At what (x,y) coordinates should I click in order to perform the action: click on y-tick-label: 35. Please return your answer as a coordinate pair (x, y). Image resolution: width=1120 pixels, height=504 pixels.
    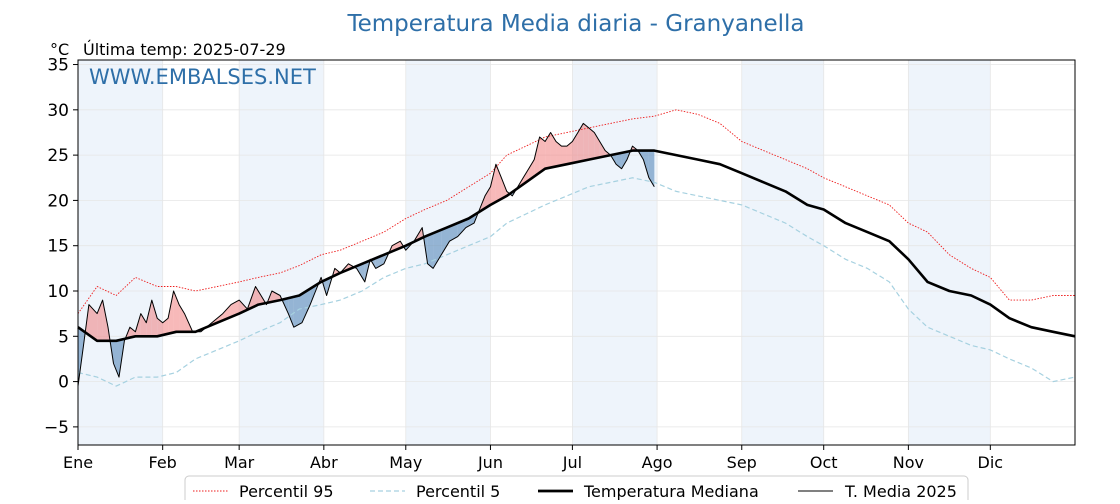
    Looking at the image, I should click on (58, 66).